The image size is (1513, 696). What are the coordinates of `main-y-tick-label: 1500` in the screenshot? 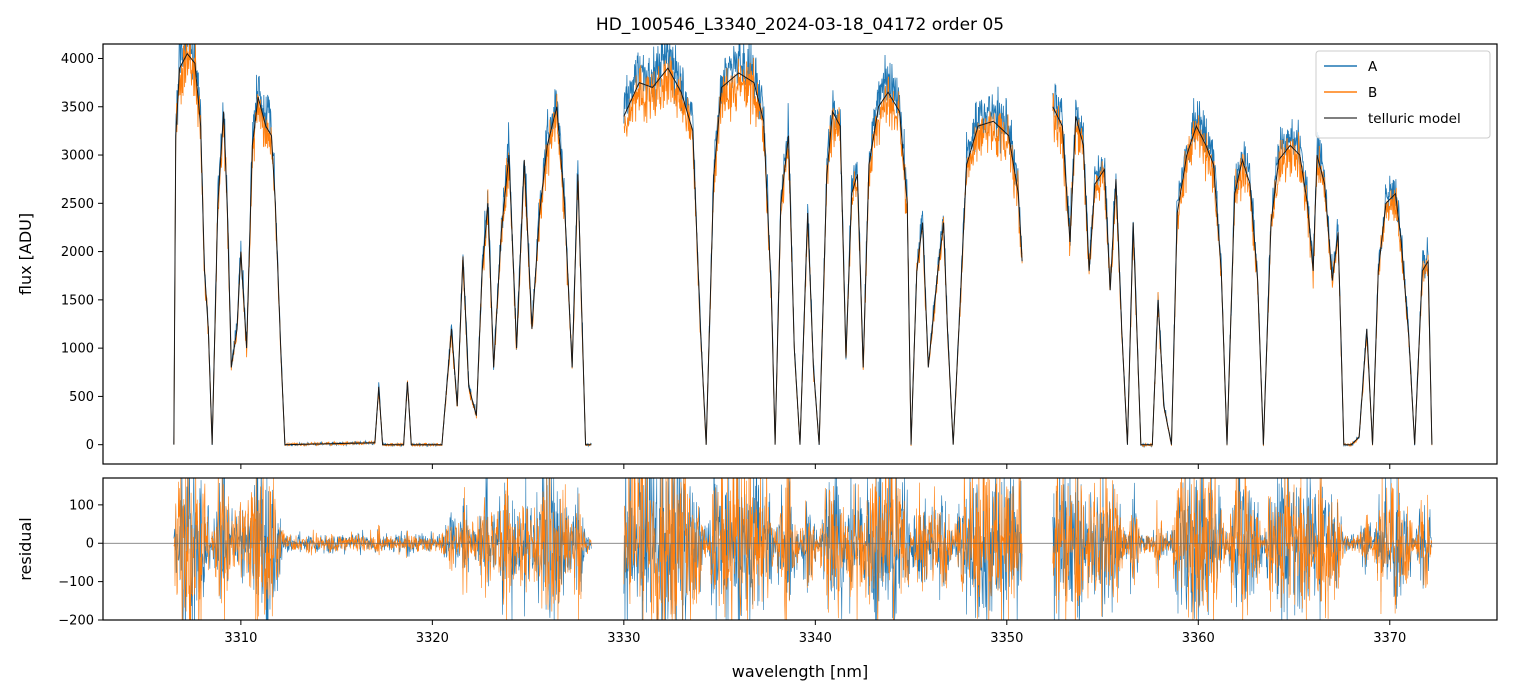 It's located at (77, 300).